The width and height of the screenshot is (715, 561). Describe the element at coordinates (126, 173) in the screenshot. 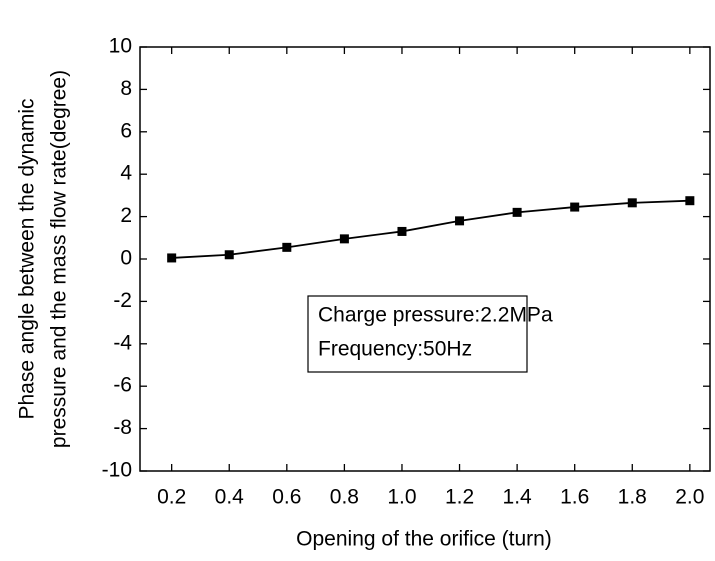

I see `y-tick-label: 4` at that location.